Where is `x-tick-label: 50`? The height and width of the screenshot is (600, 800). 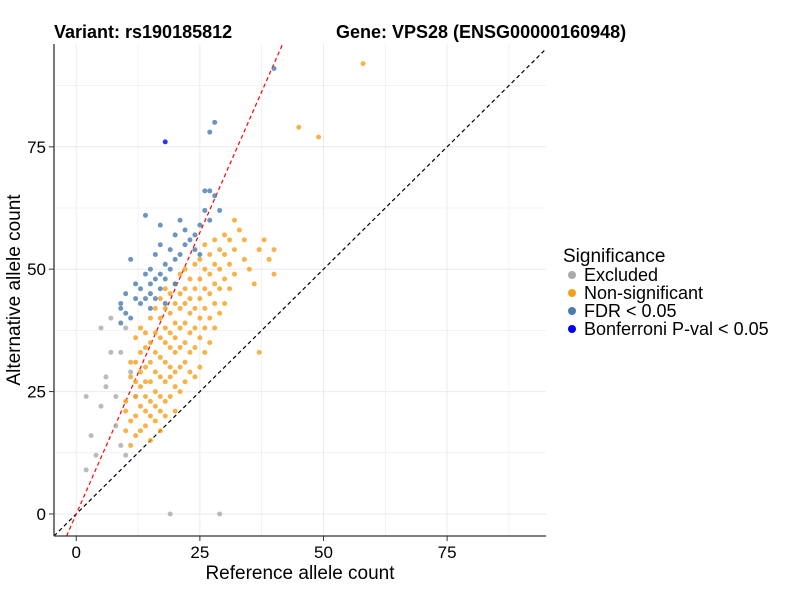 x-tick-label: 50 is located at coordinates (323, 552).